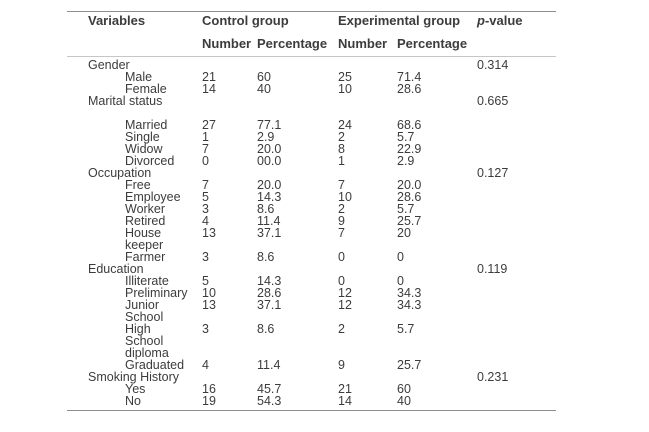 Image resolution: width=649 pixels, height=432 pixels. Describe the element at coordinates (133, 401) in the screenshot. I see `row-label: No` at that location.